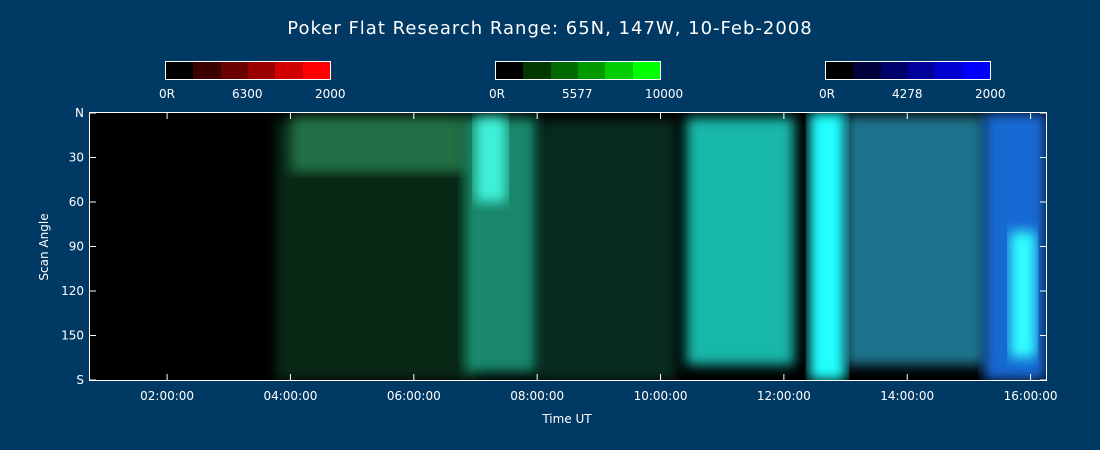 The height and width of the screenshot is (450, 1100). Describe the element at coordinates (79, 113) in the screenshot. I see `y-tick-label: N` at that location.